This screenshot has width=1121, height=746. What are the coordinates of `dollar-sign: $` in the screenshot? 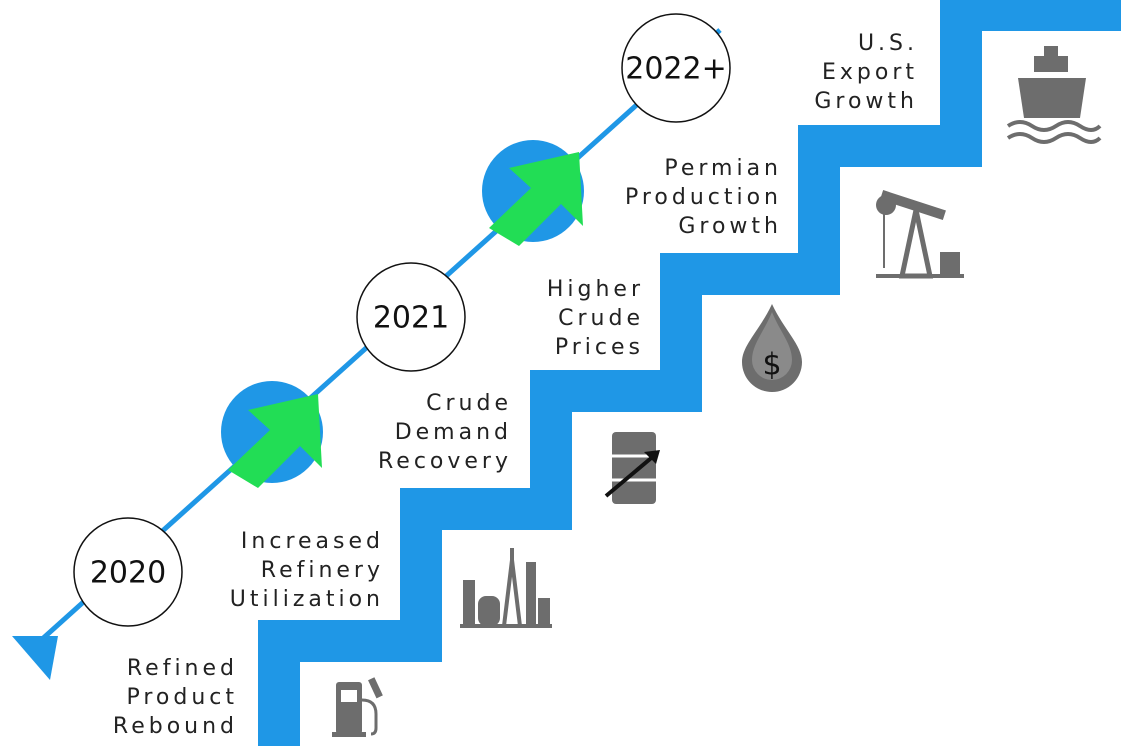 It's located at (771, 365).